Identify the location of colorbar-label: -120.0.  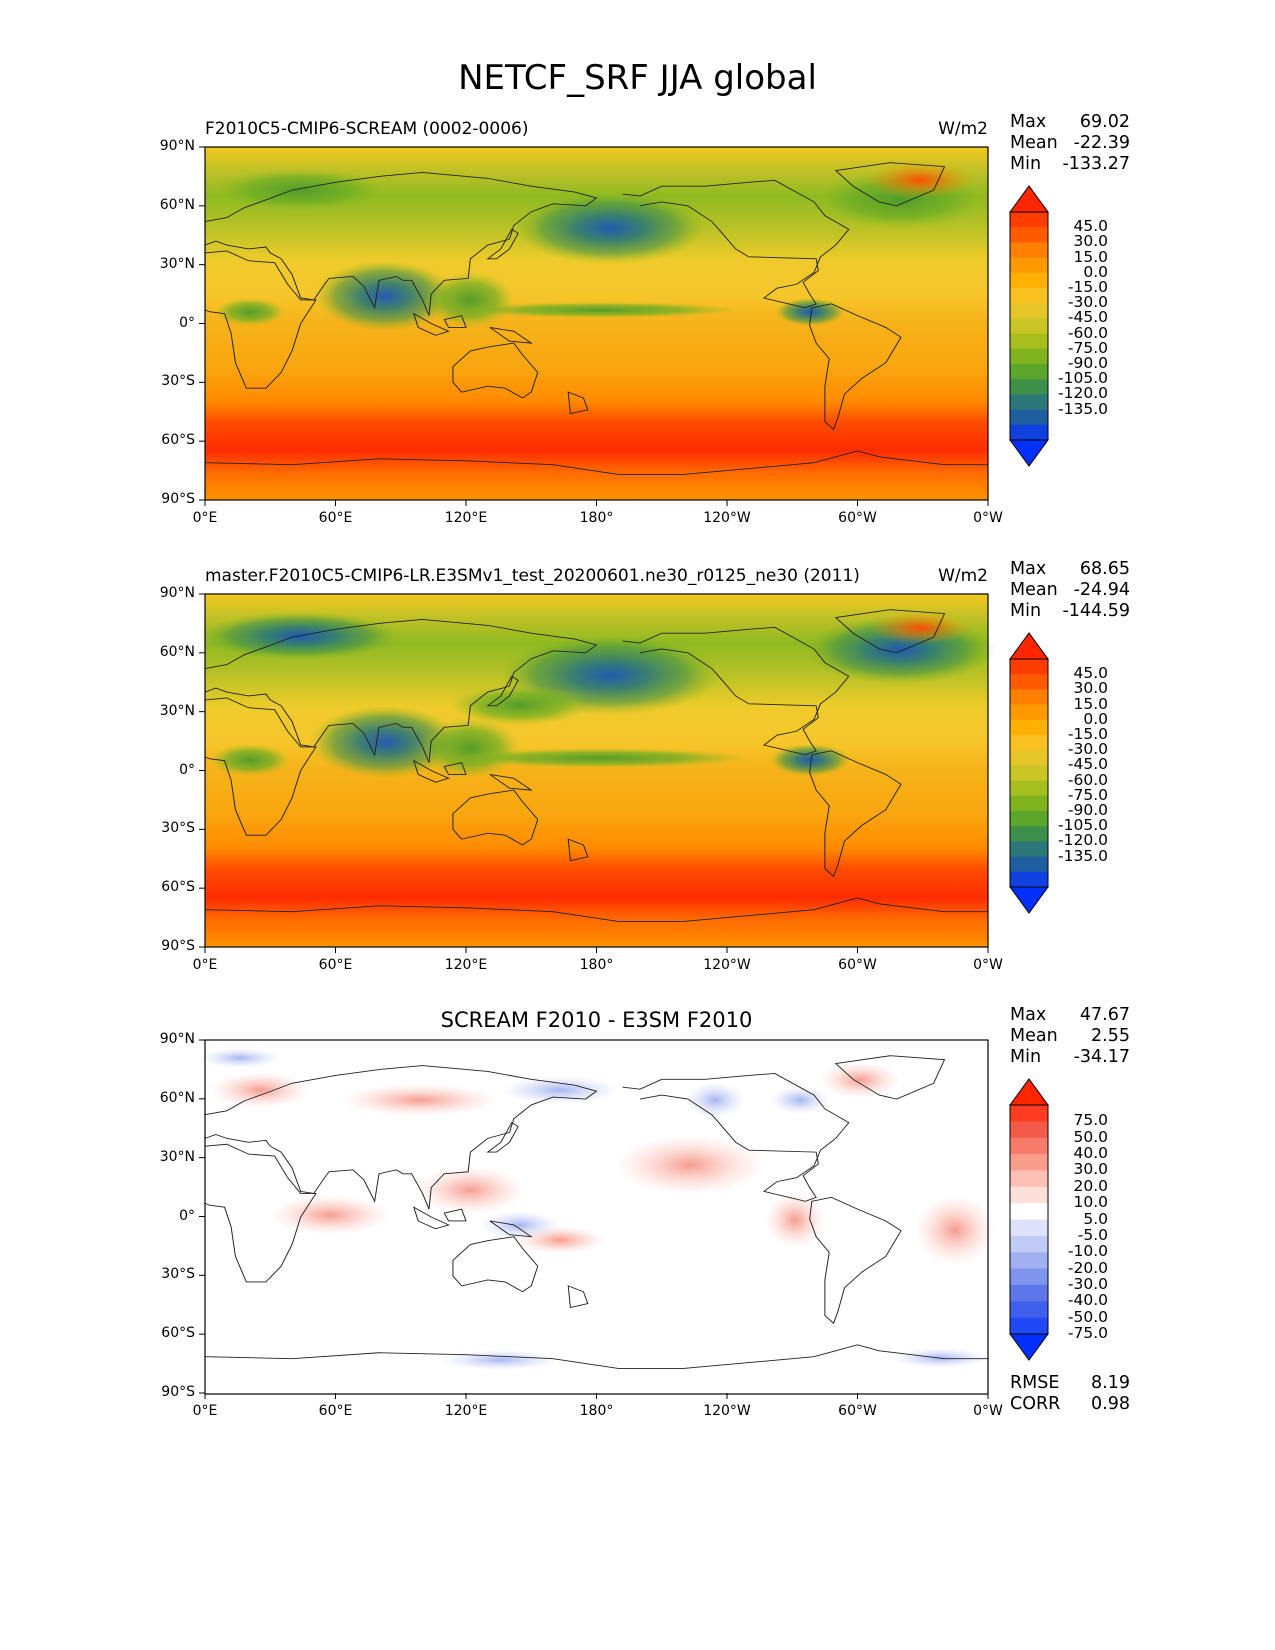
(1083, 393).